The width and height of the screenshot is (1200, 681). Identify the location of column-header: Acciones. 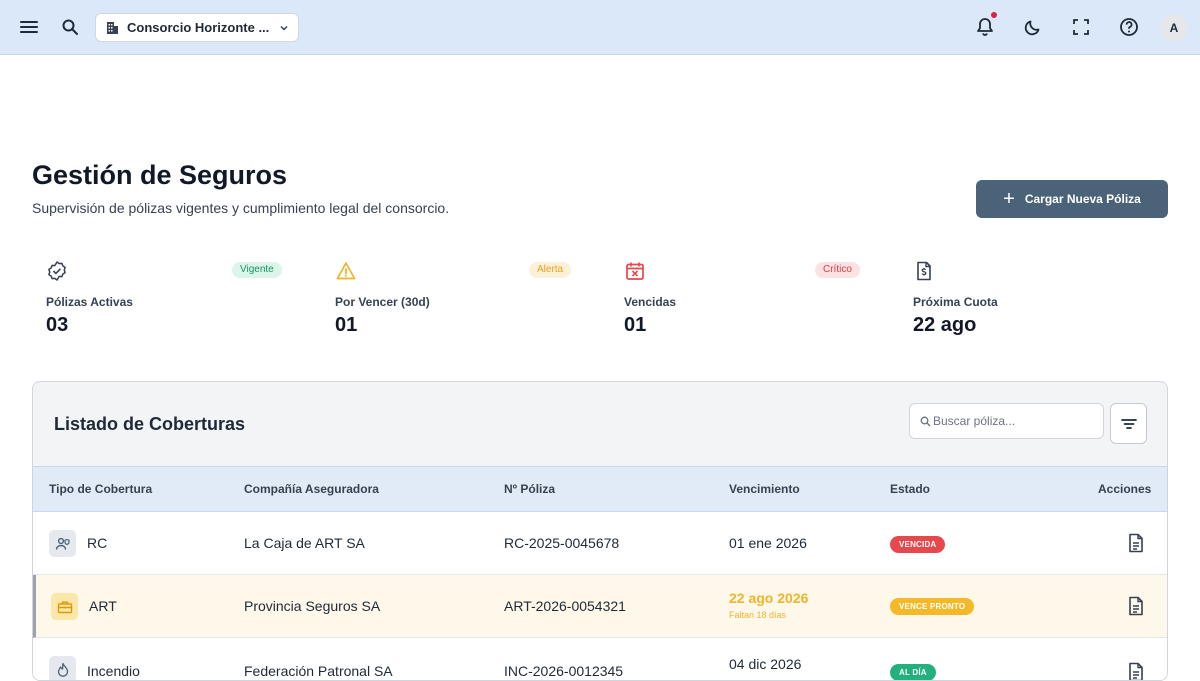
(1125, 489).